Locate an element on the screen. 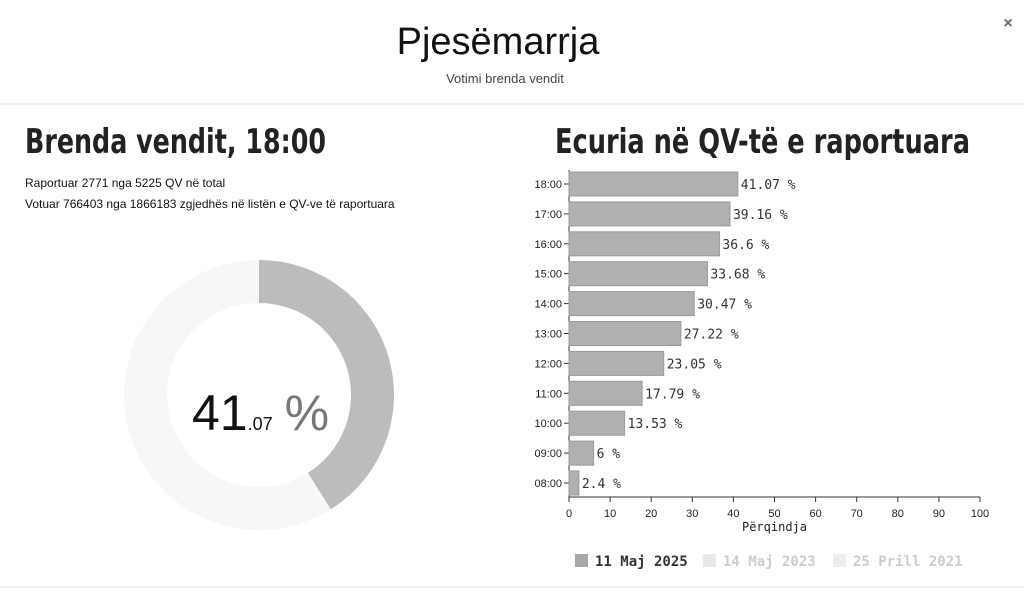  y-tick-label: 11:00 is located at coordinates (548, 394).